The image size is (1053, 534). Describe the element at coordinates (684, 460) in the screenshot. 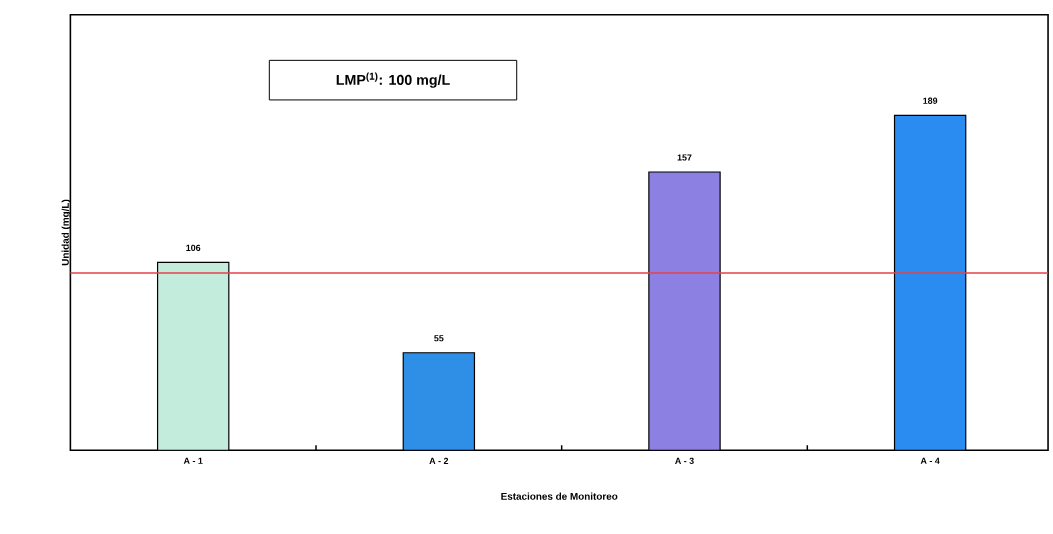

I see `x-tick-label: A - 3` at that location.